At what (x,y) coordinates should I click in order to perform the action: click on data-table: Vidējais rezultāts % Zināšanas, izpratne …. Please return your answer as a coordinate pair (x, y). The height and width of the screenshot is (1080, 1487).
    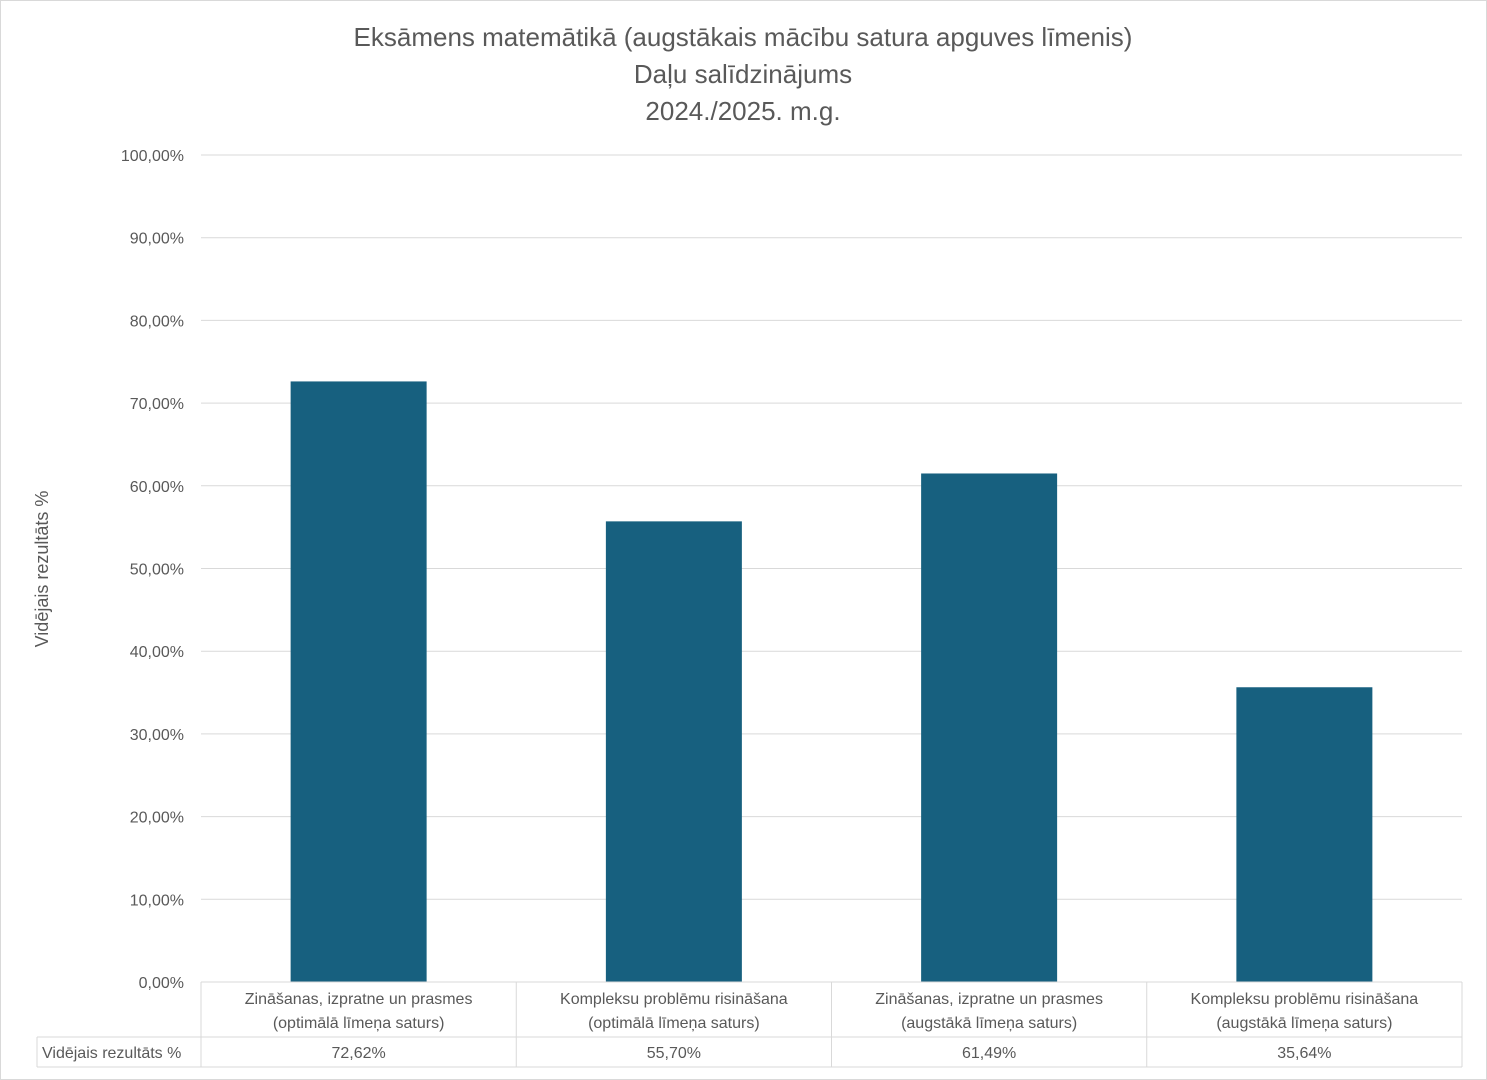
    Looking at the image, I should click on (749, 1024).